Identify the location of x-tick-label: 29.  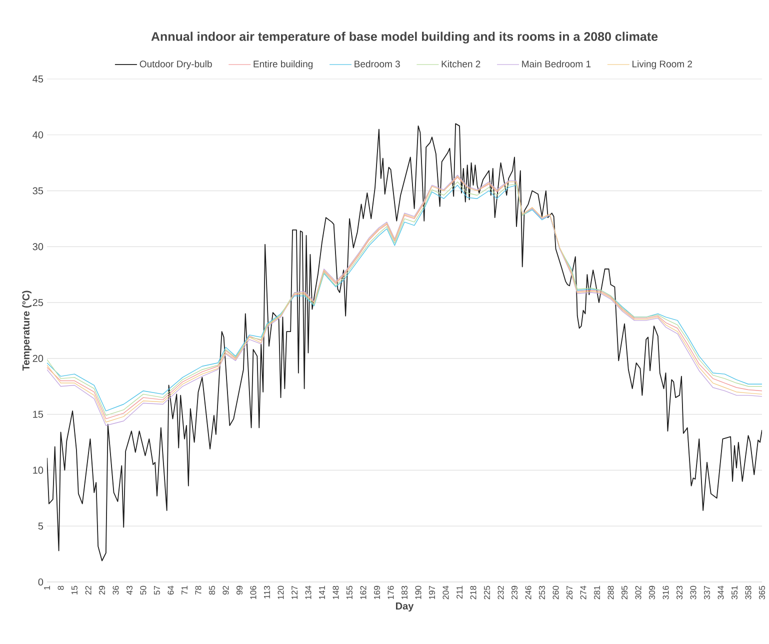
(102, 590).